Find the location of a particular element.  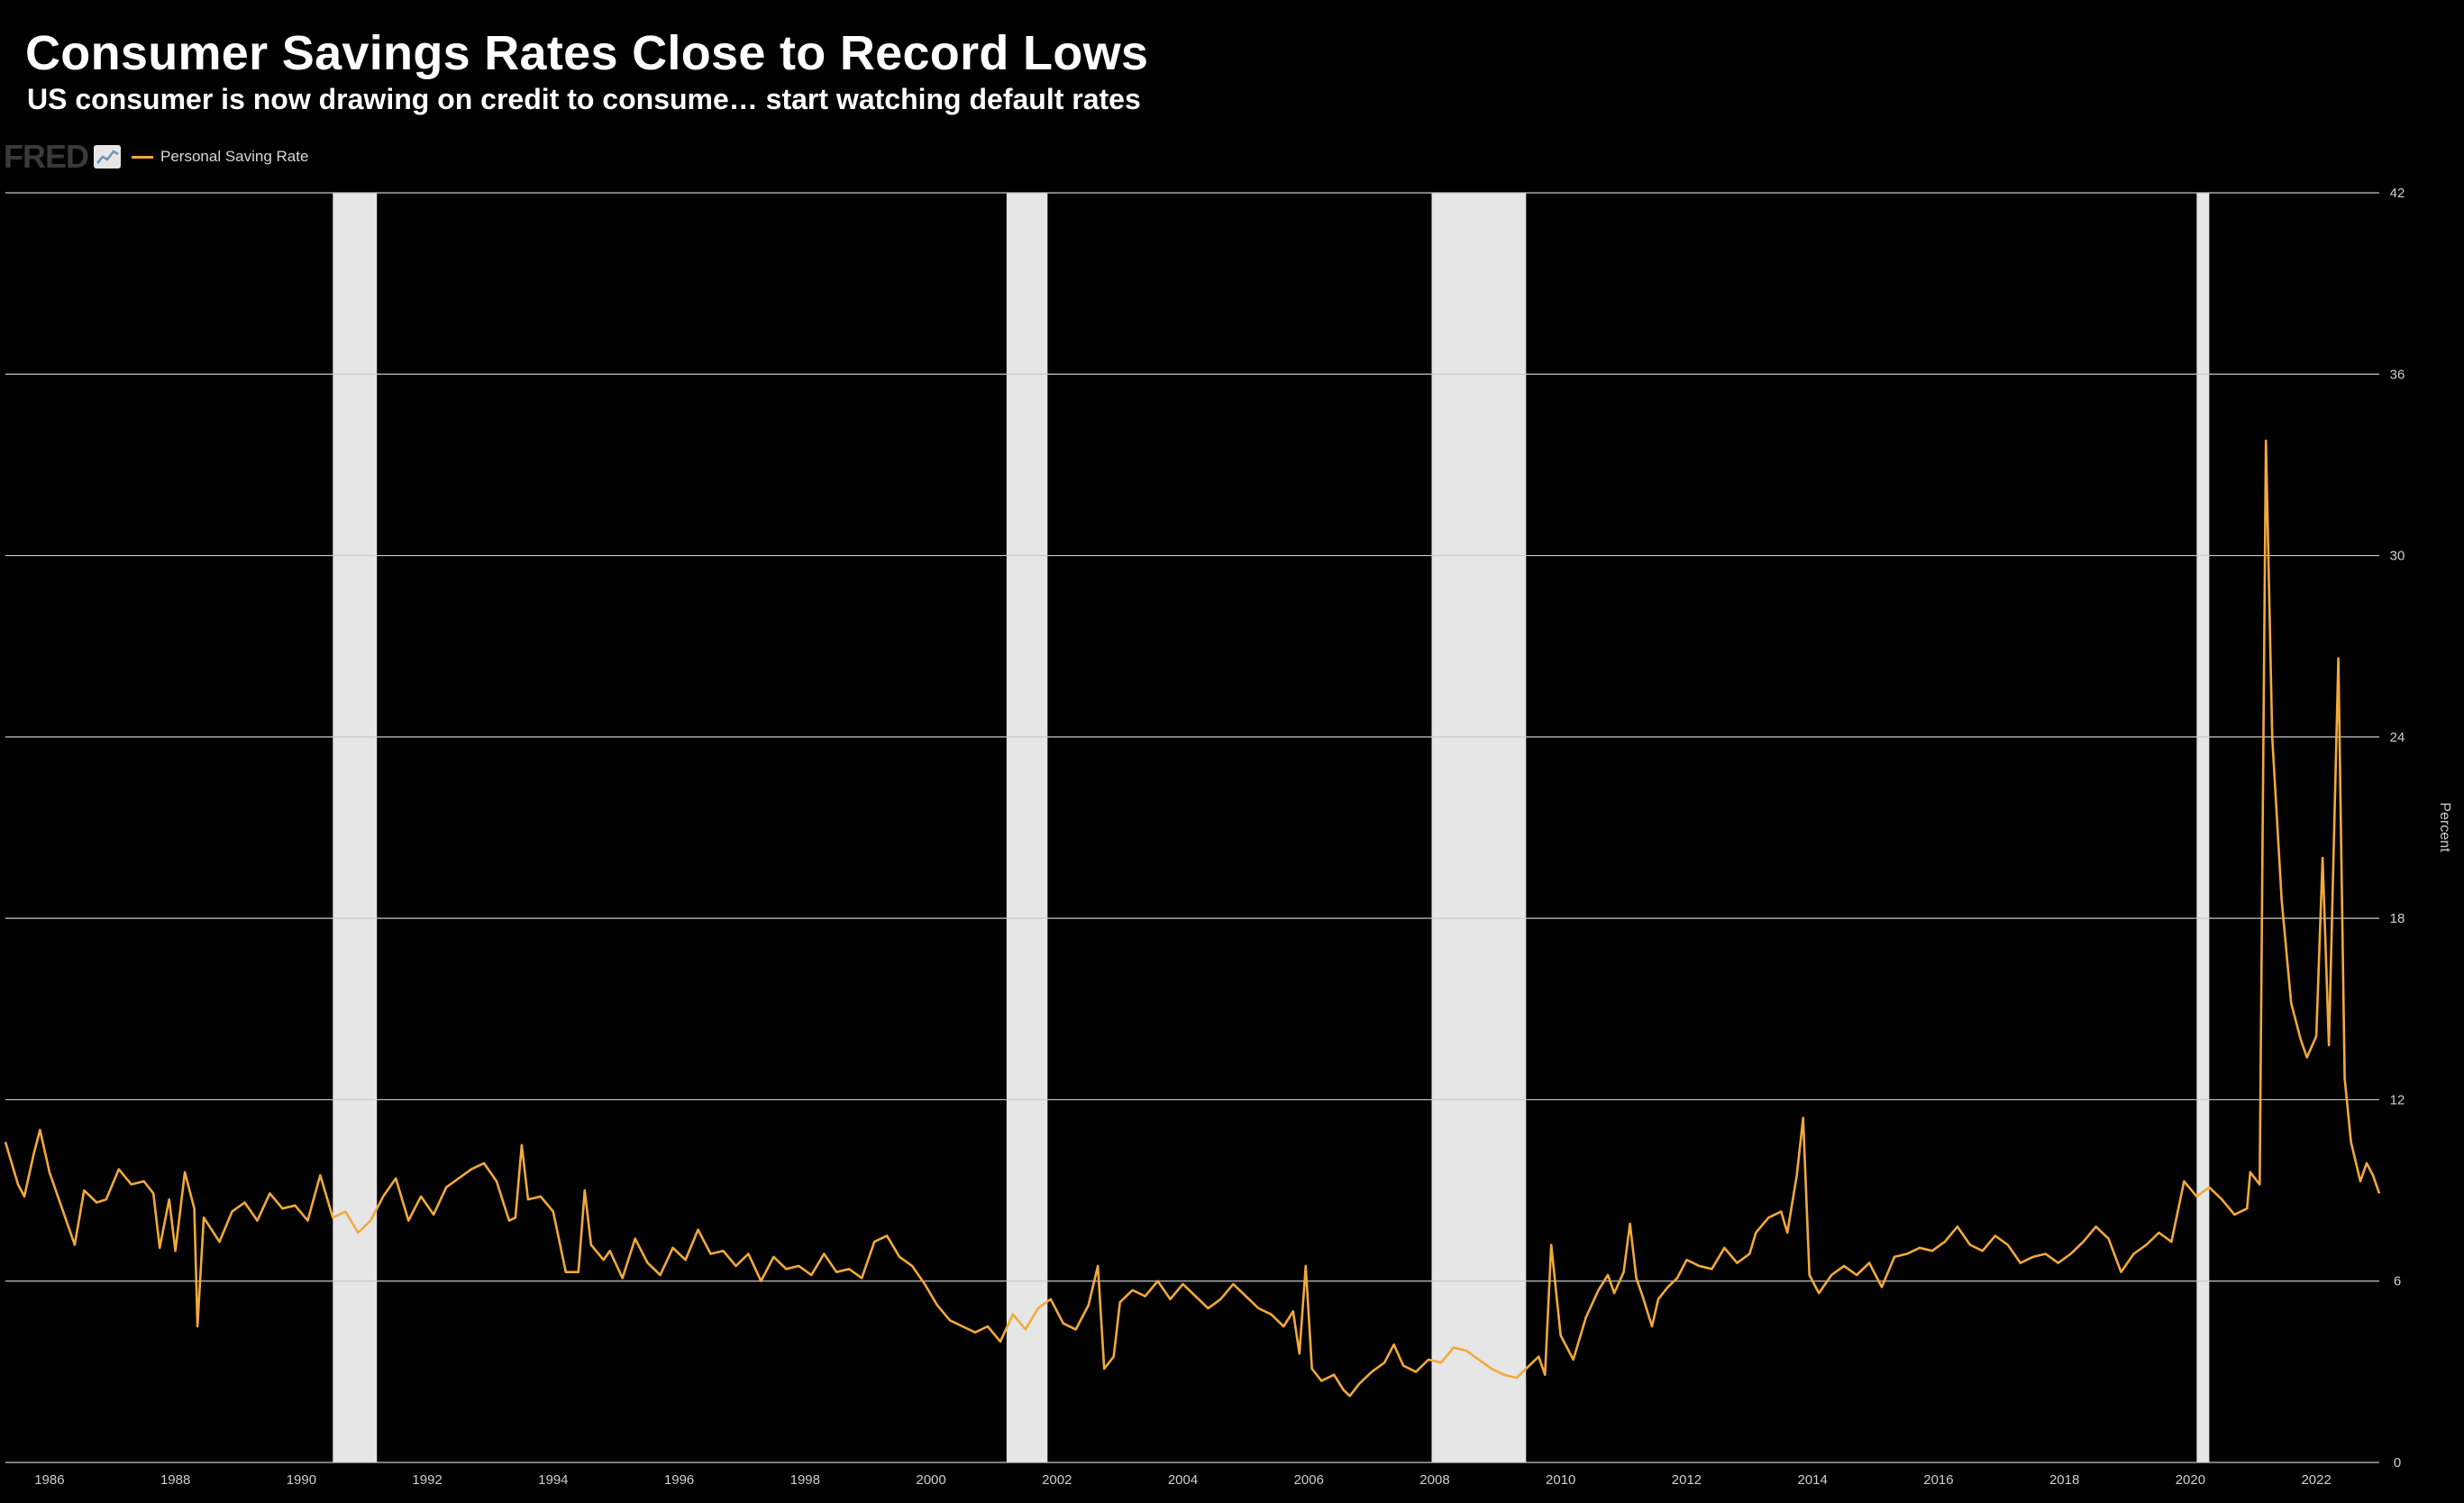

legend-label: Personal Saving Rate is located at coordinates (235, 156).